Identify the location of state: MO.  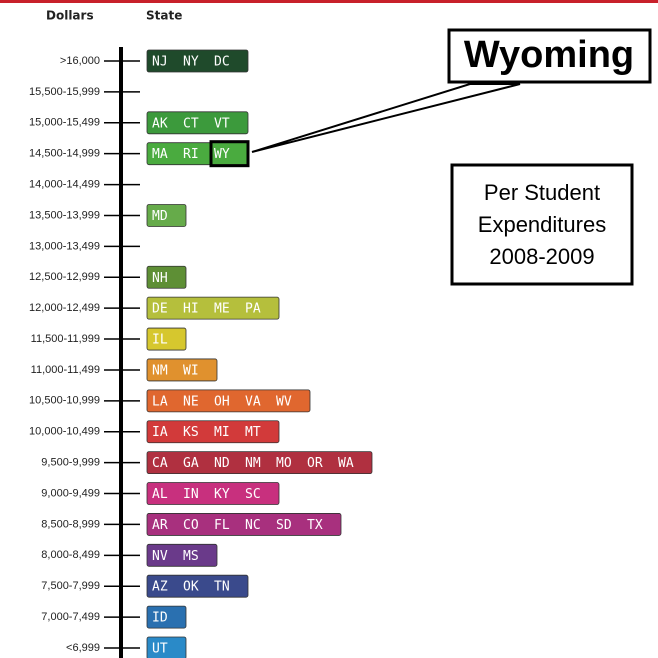
(284, 463).